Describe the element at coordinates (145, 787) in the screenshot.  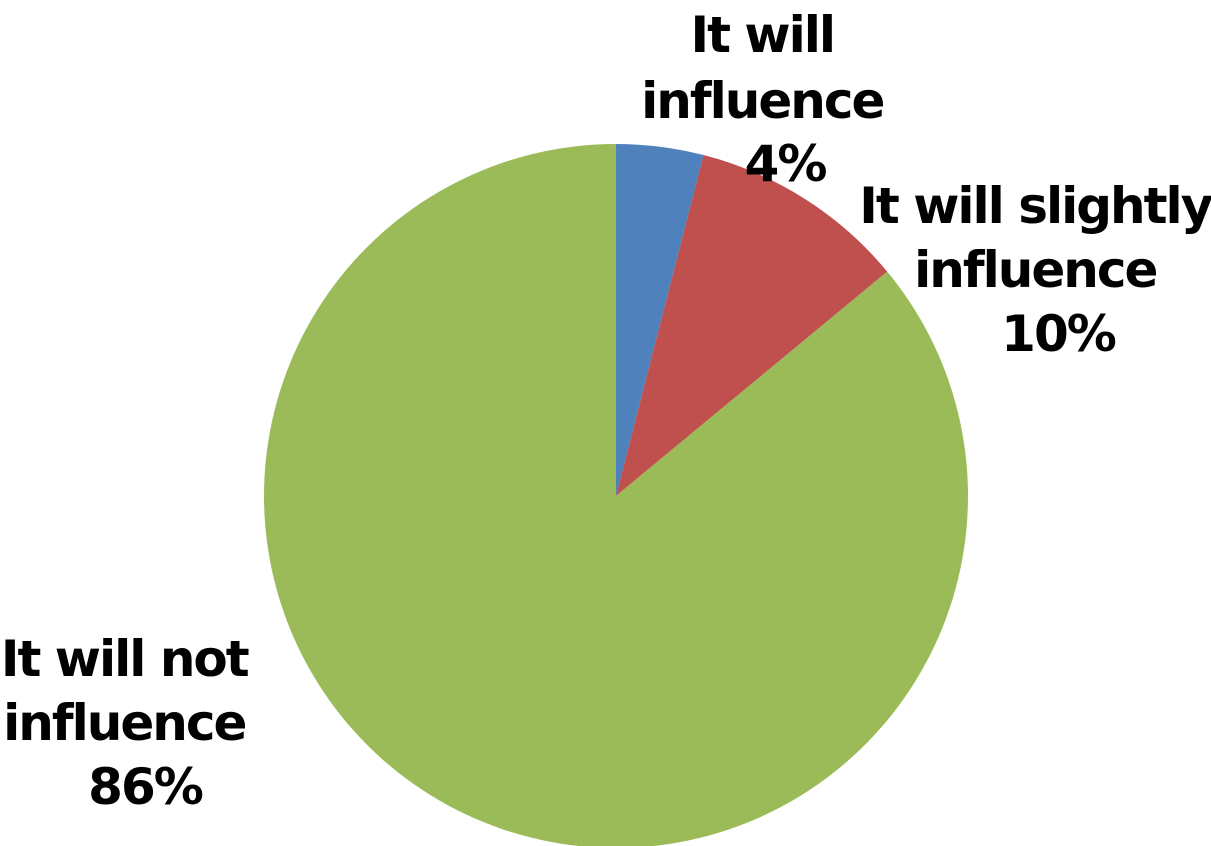
I see `label-value: 86%` at that location.